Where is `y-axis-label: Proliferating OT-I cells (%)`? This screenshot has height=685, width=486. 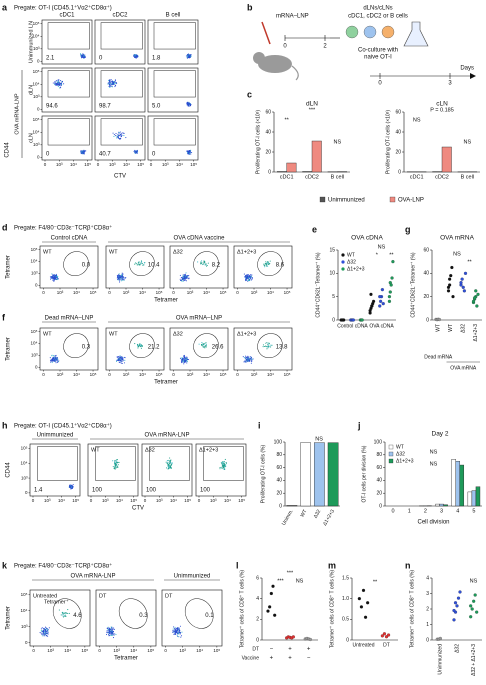
y-axis-label: Proliferating OT-I cells (%) is located at coordinates (263, 473).